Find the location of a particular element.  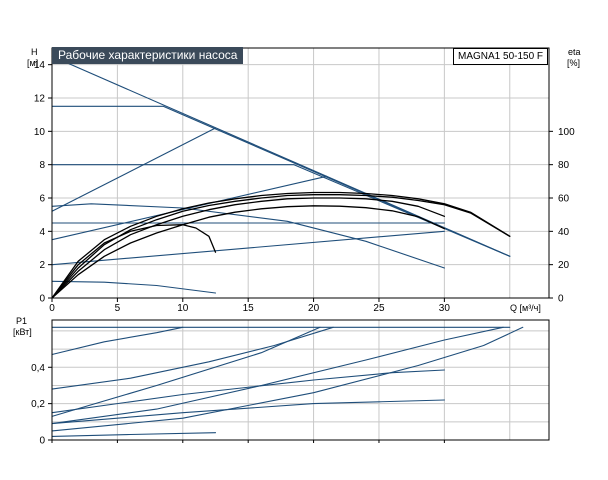

head-axis-label: H is located at coordinates (34, 52).